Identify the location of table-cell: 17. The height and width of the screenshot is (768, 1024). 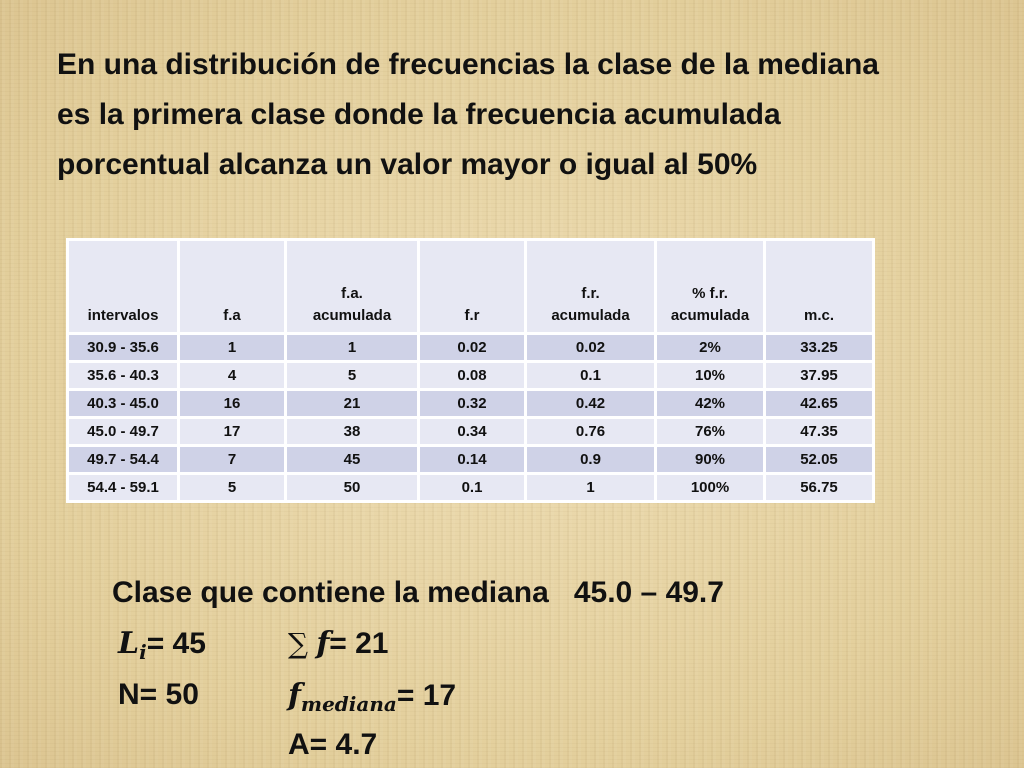
(232, 431).